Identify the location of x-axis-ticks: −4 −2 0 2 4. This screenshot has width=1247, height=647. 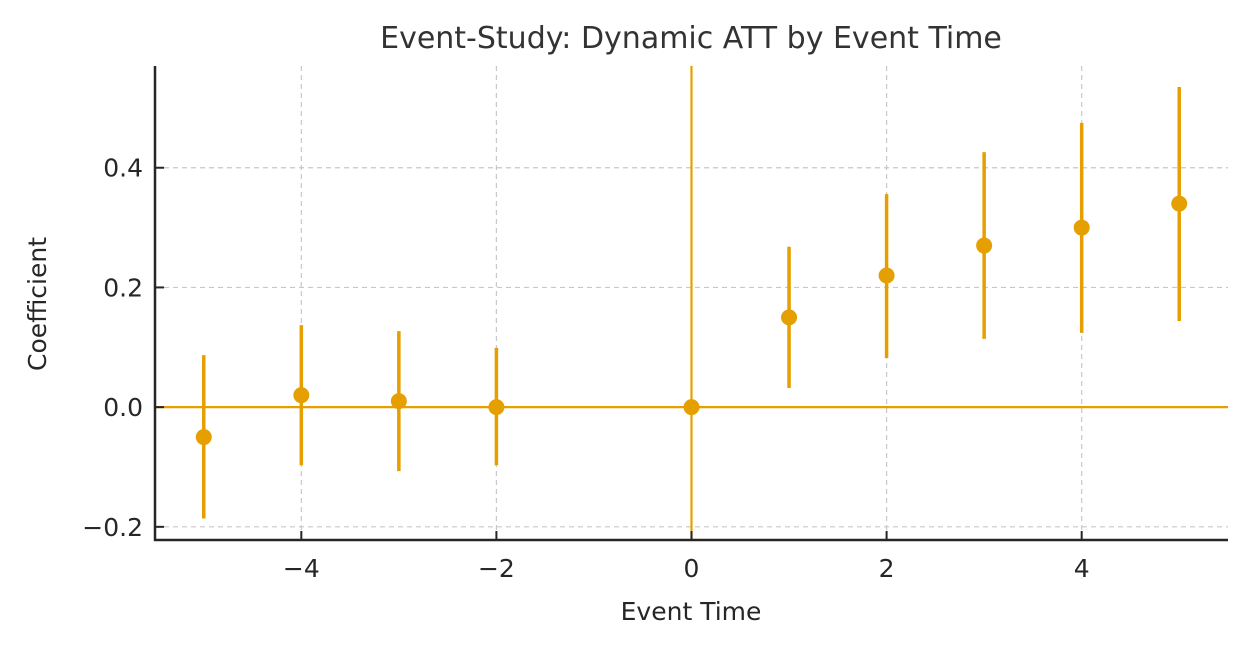
(686, 557).